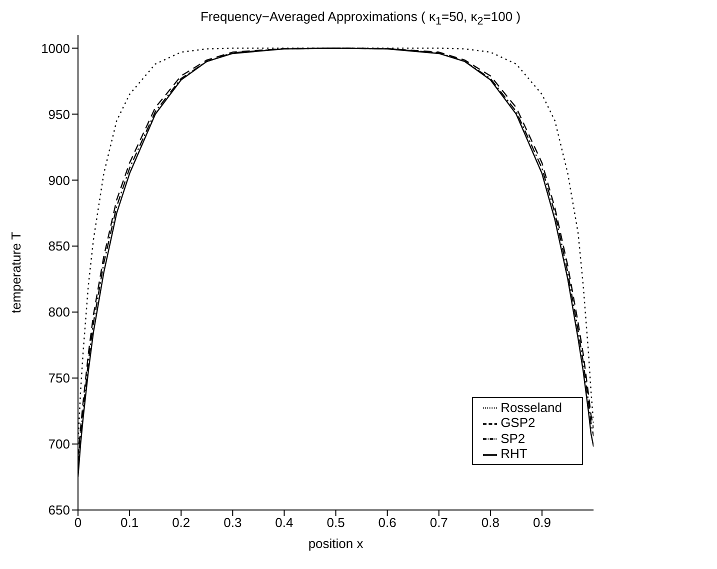 This screenshot has width=717, height=569. I want to click on y-tick-label: 700, so click(59, 444).